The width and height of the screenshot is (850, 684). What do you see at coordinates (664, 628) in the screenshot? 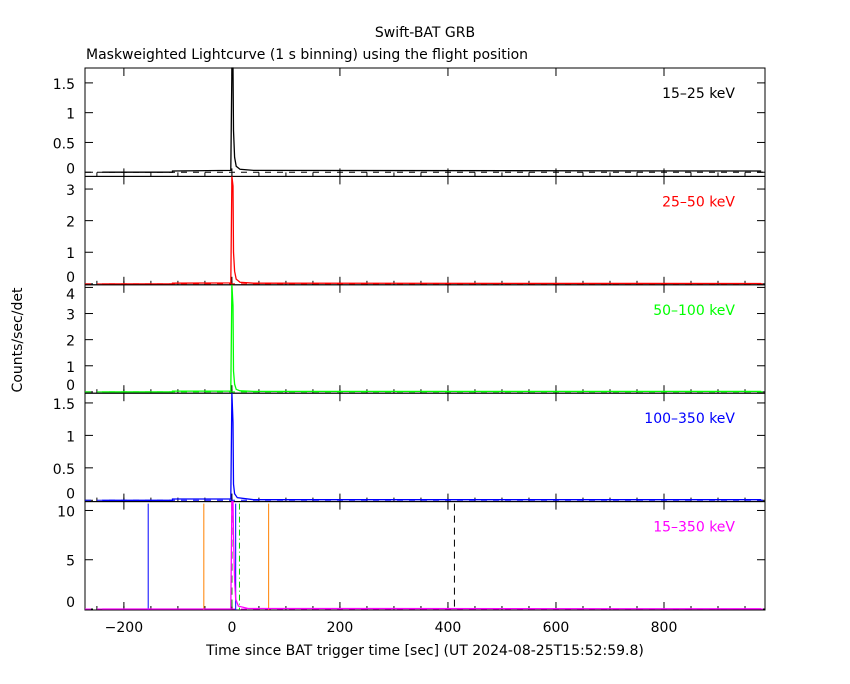
I see `x-tick-label: 800` at bounding box center [664, 628].